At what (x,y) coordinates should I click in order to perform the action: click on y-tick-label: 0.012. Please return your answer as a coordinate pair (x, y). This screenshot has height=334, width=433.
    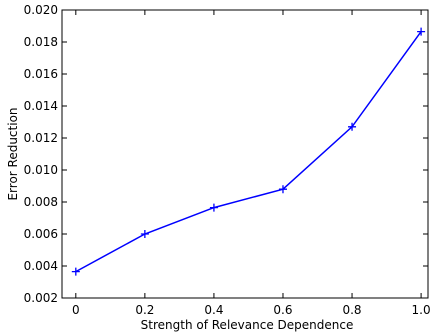
    Looking at the image, I should click on (41, 138).